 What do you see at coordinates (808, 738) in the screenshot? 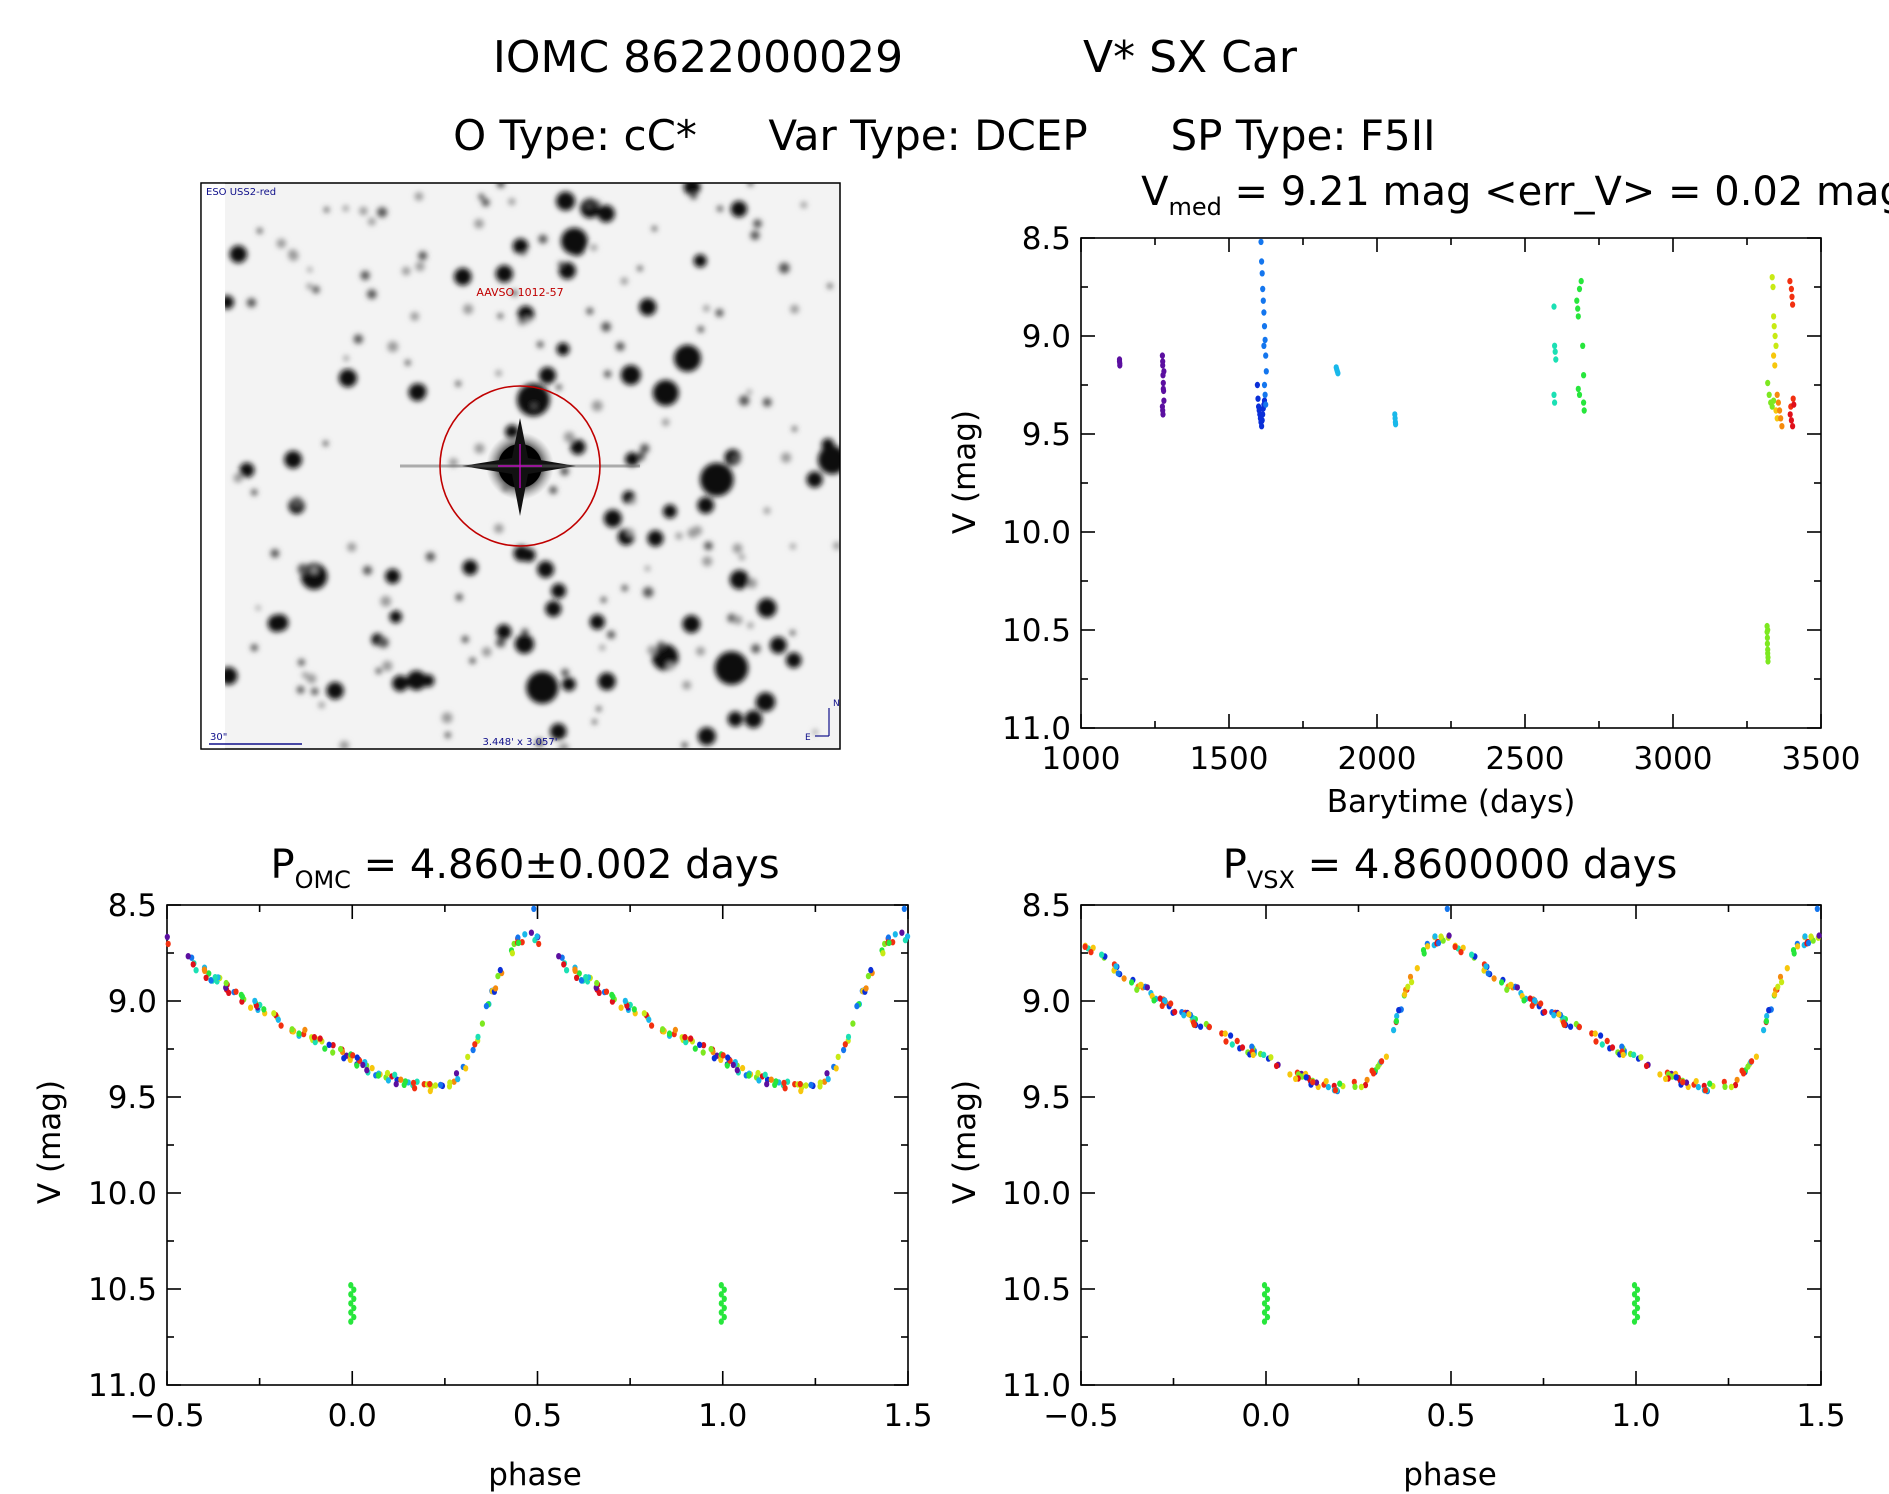
I see `compass-east: E` at bounding box center [808, 738].